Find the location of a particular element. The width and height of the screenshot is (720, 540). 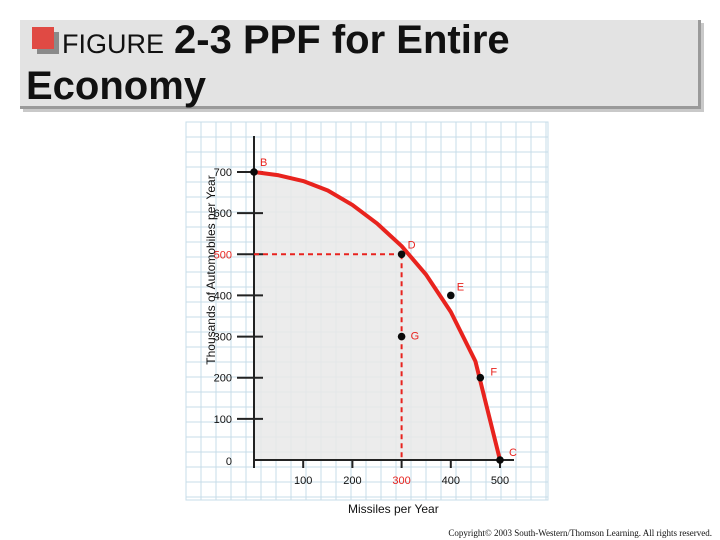

y-tick-label: 300 is located at coordinates (223, 338).